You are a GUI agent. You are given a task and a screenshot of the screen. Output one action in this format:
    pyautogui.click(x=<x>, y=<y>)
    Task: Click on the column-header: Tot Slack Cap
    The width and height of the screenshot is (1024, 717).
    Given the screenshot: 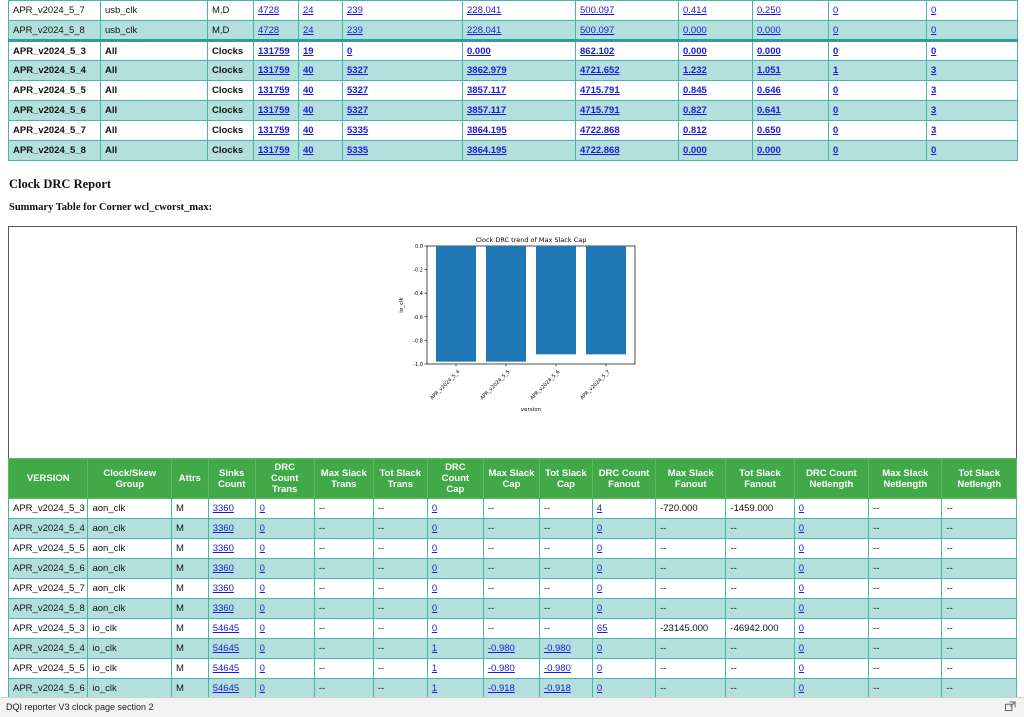 What is the action you would take?
    pyautogui.click(x=565, y=478)
    